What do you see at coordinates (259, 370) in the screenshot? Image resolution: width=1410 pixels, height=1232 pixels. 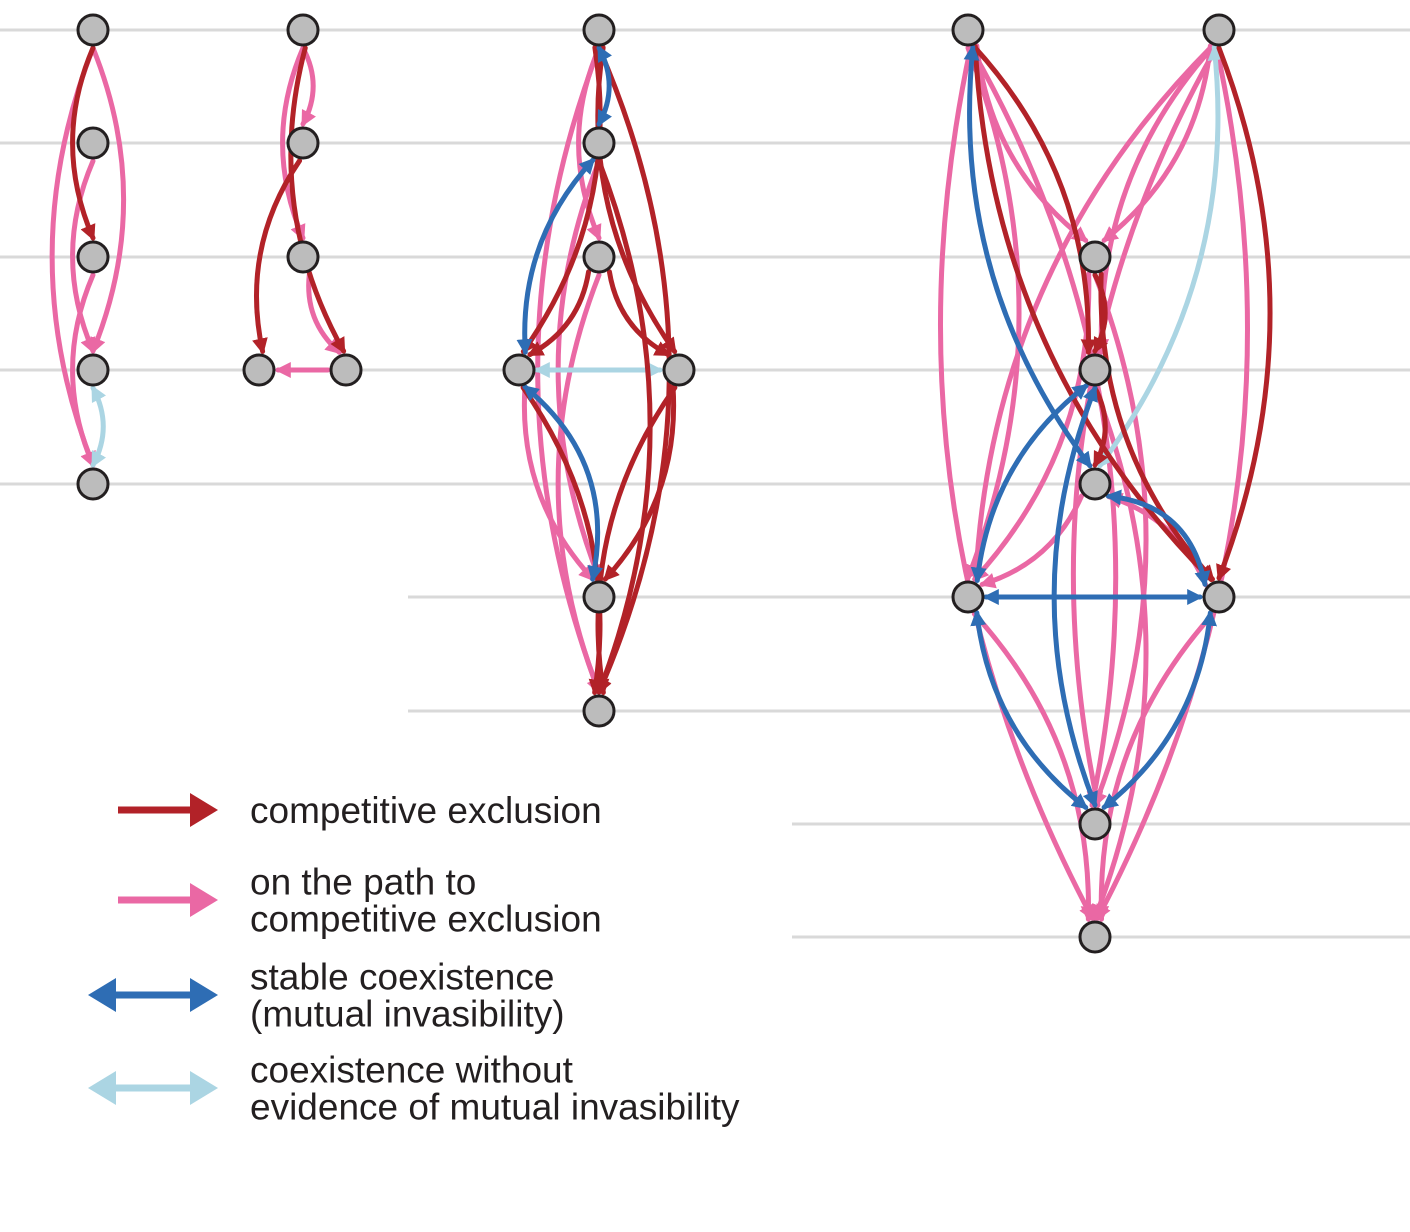 I see `node-net-2-D` at bounding box center [259, 370].